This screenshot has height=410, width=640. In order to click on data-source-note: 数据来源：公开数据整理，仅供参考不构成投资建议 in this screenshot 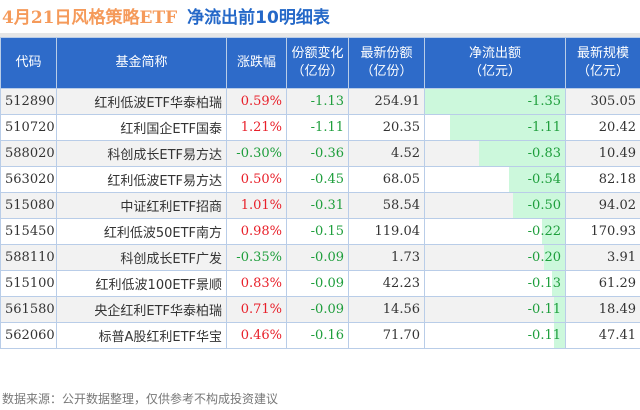, I will do `click(140, 399)`.